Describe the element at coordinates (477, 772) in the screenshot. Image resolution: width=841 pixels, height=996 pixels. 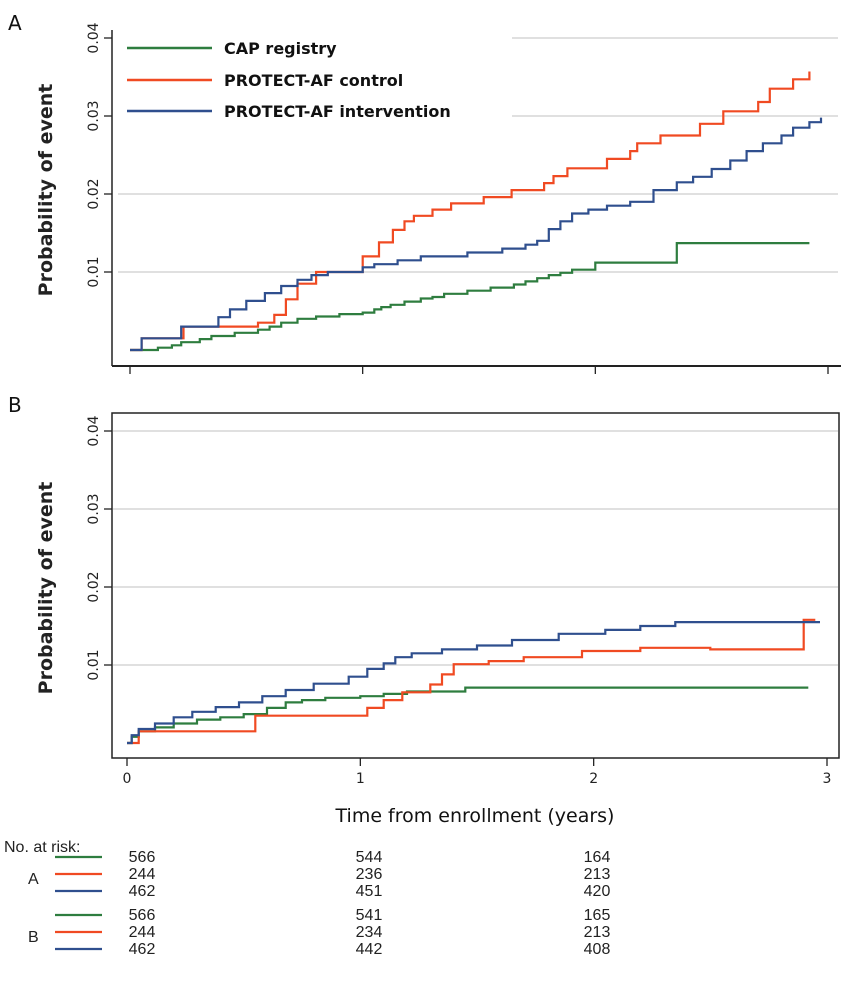
I see `panel-b-xticks: 0 1 2 3` at that location.